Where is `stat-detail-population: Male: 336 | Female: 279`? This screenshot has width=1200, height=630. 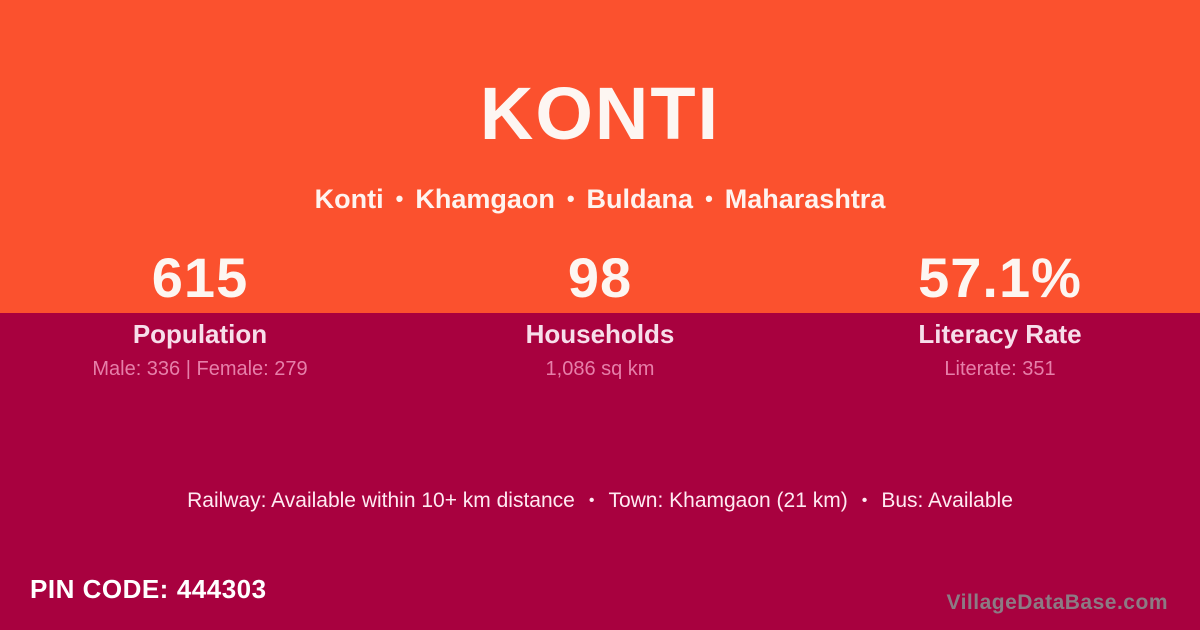 stat-detail-population: Male: 336 | Female: 279 is located at coordinates (200, 369).